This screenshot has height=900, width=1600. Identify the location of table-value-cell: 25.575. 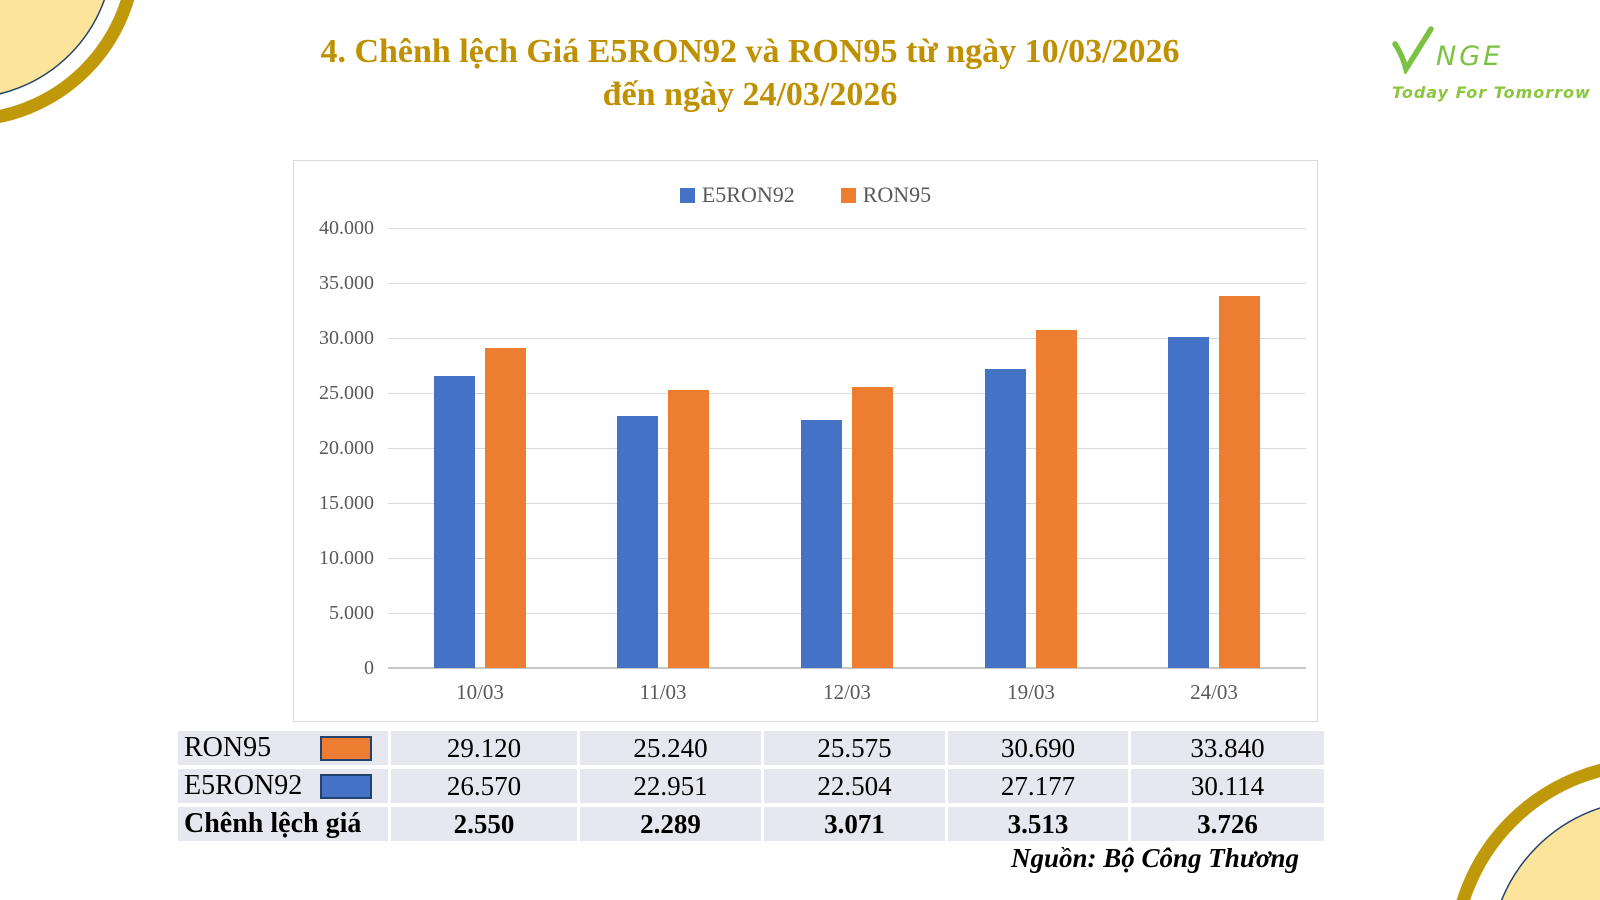
(854, 748).